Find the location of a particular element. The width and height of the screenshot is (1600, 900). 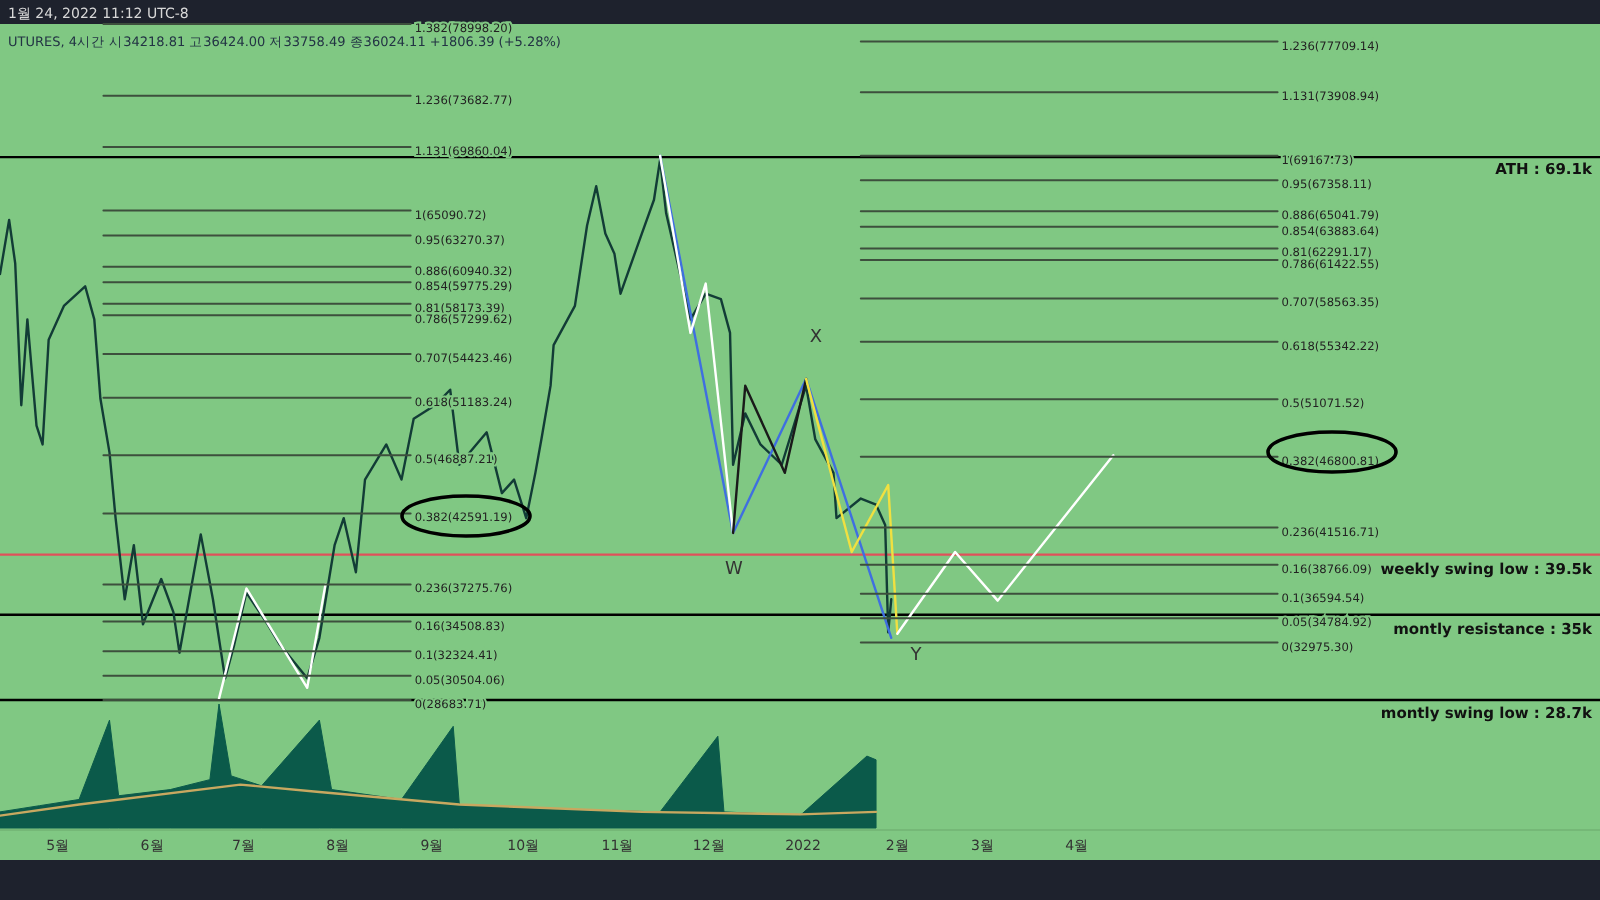

annotation: X is located at coordinates (816, 338).